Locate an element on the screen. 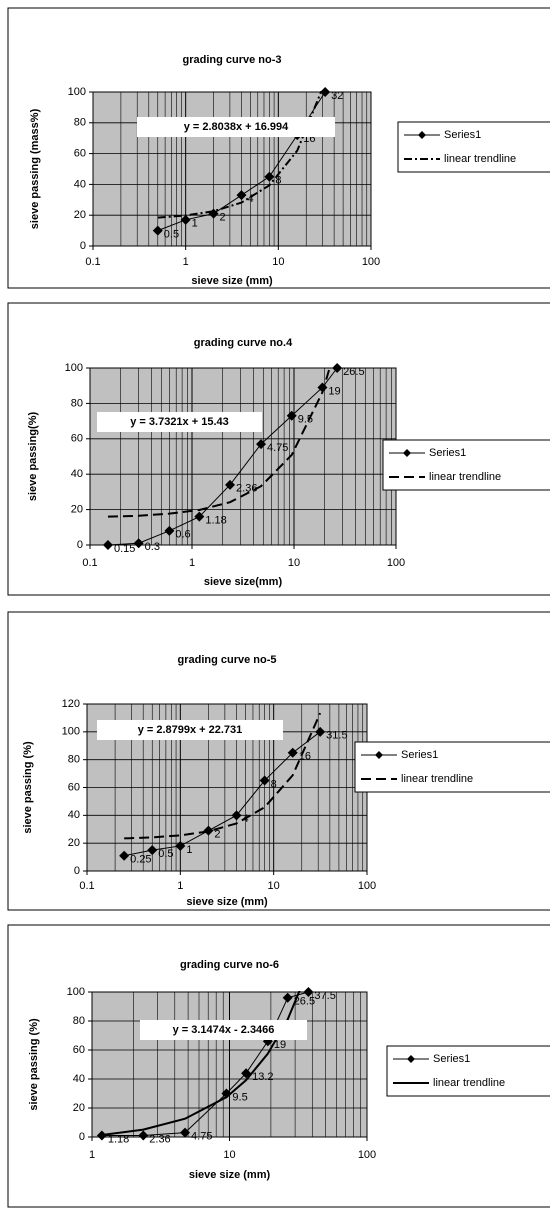 The height and width of the screenshot is (1212, 550). chart-title: grading curve no-6 is located at coordinates (229, 965).